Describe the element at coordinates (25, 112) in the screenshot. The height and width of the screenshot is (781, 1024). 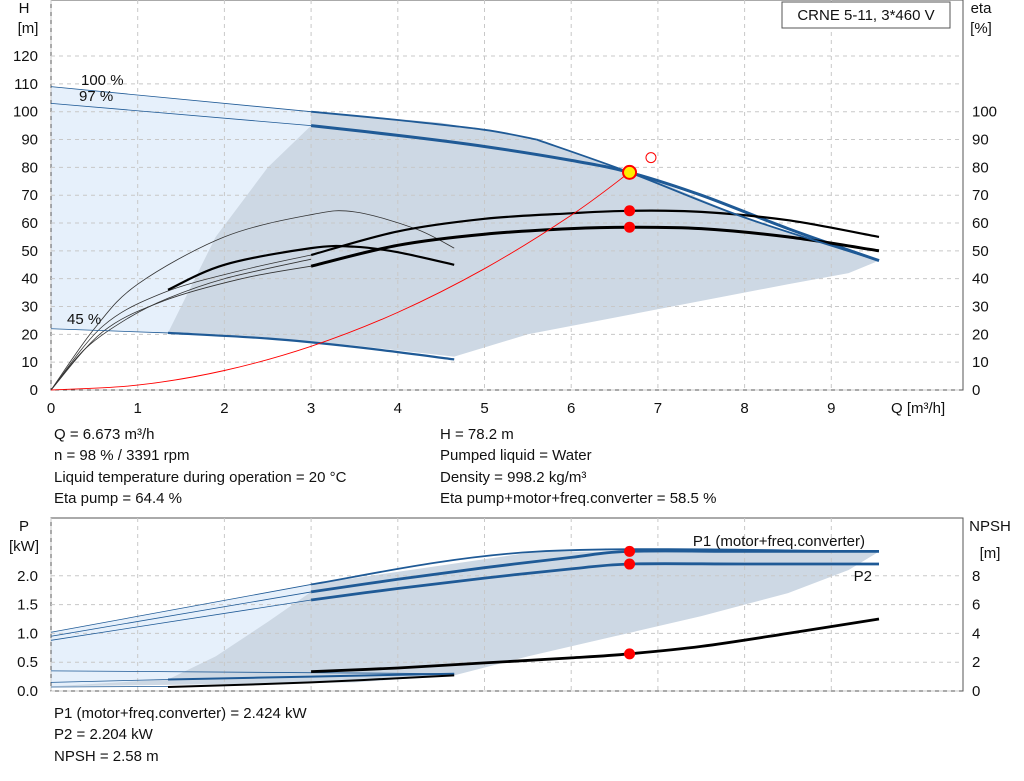
I see `top-y-tick-label: 100` at that location.